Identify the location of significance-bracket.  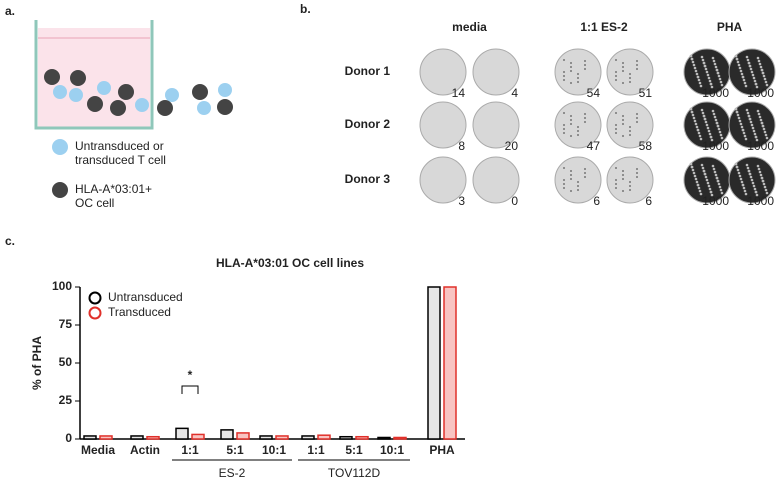
(190, 389).